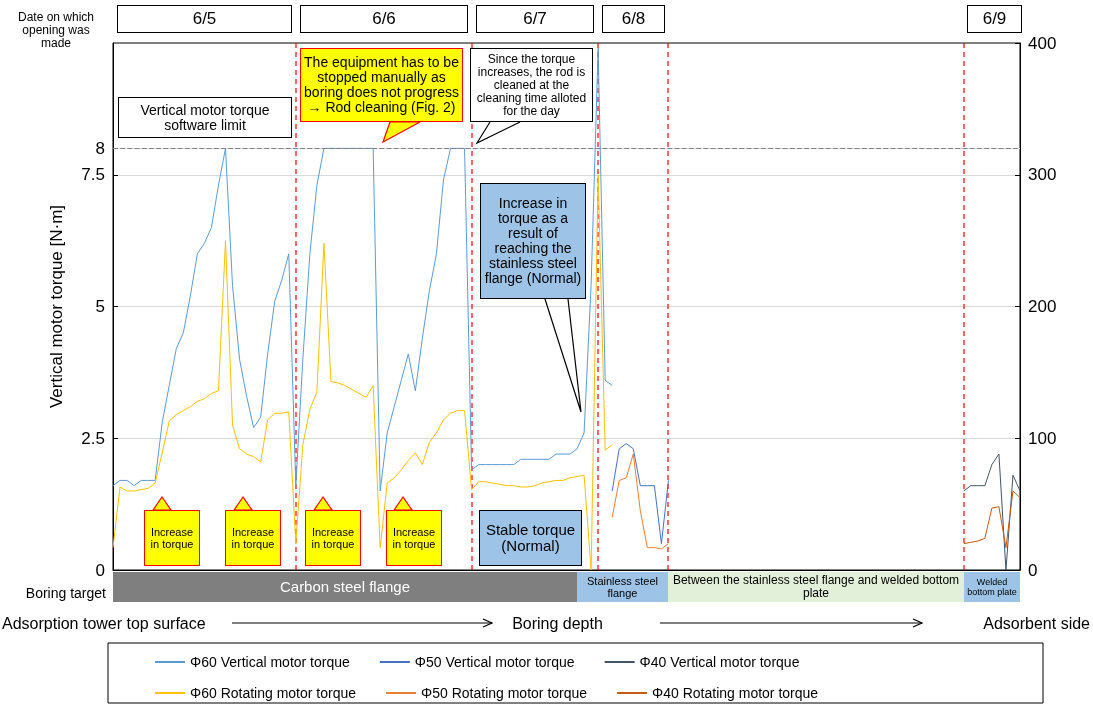 This screenshot has width=1093, height=705. Describe the element at coordinates (65, 592) in the screenshot. I see `text: Boring target` at that location.